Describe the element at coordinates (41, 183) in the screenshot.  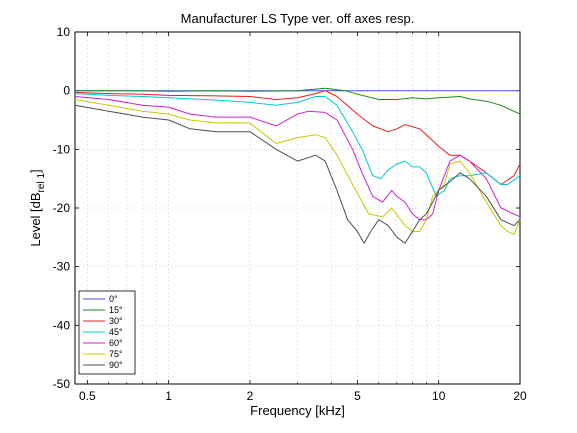
I see `y-axis-label-subscript: rel 1` at that location.